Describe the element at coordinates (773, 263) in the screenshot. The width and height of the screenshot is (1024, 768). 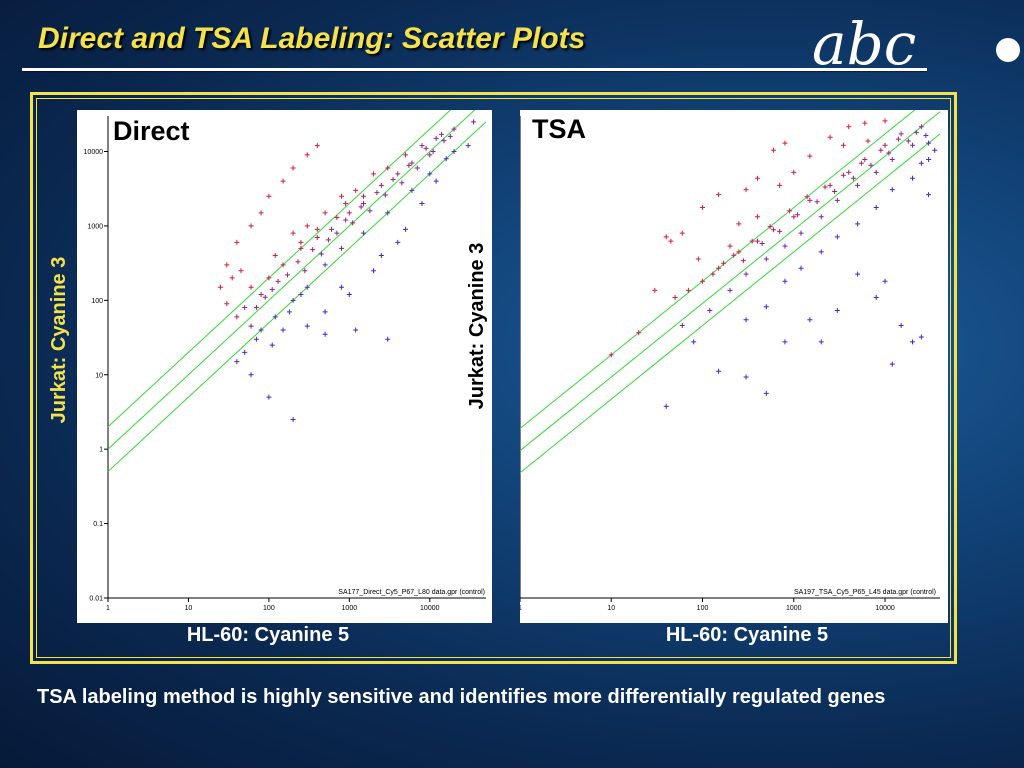
I see `data-points` at that location.